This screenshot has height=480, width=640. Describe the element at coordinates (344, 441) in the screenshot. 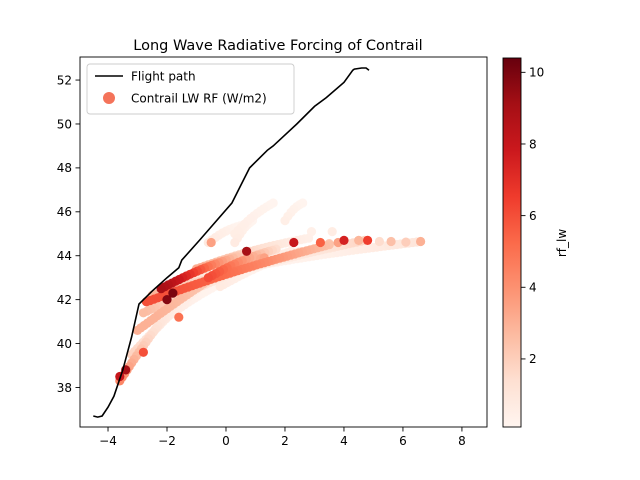

I see `x-tick-label: 4` at that location.